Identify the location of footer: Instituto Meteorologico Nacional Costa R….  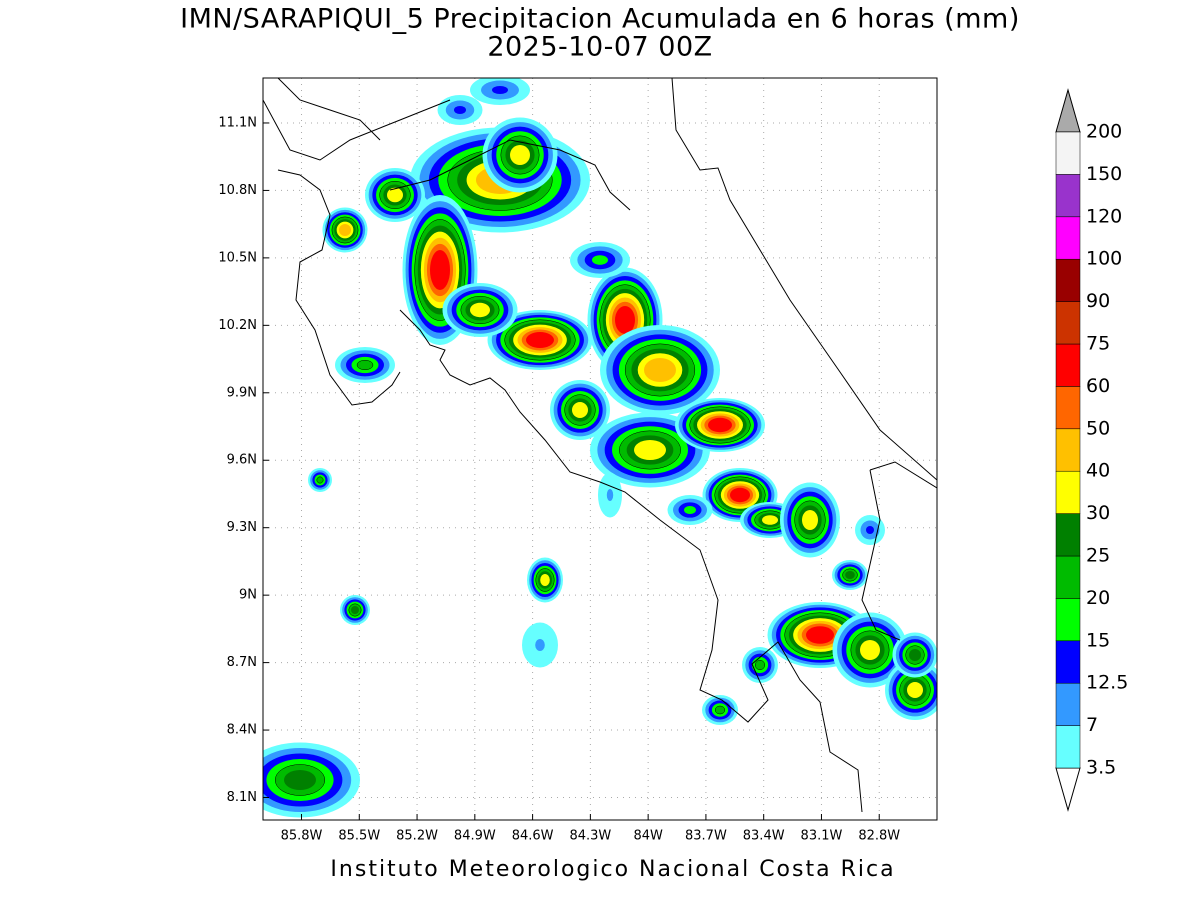
(612, 869).